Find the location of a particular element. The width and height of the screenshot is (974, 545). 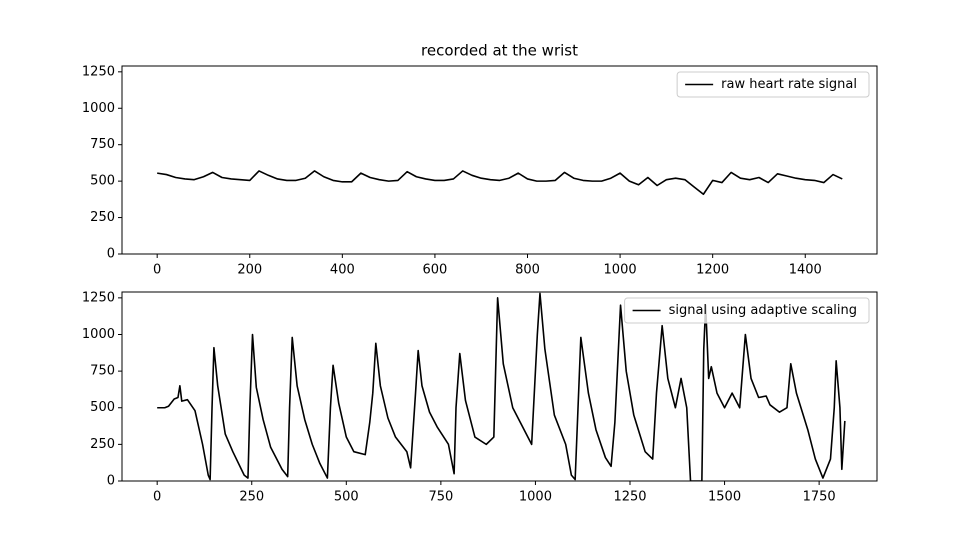

x-tick-label: 500 is located at coordinates (346, 497).